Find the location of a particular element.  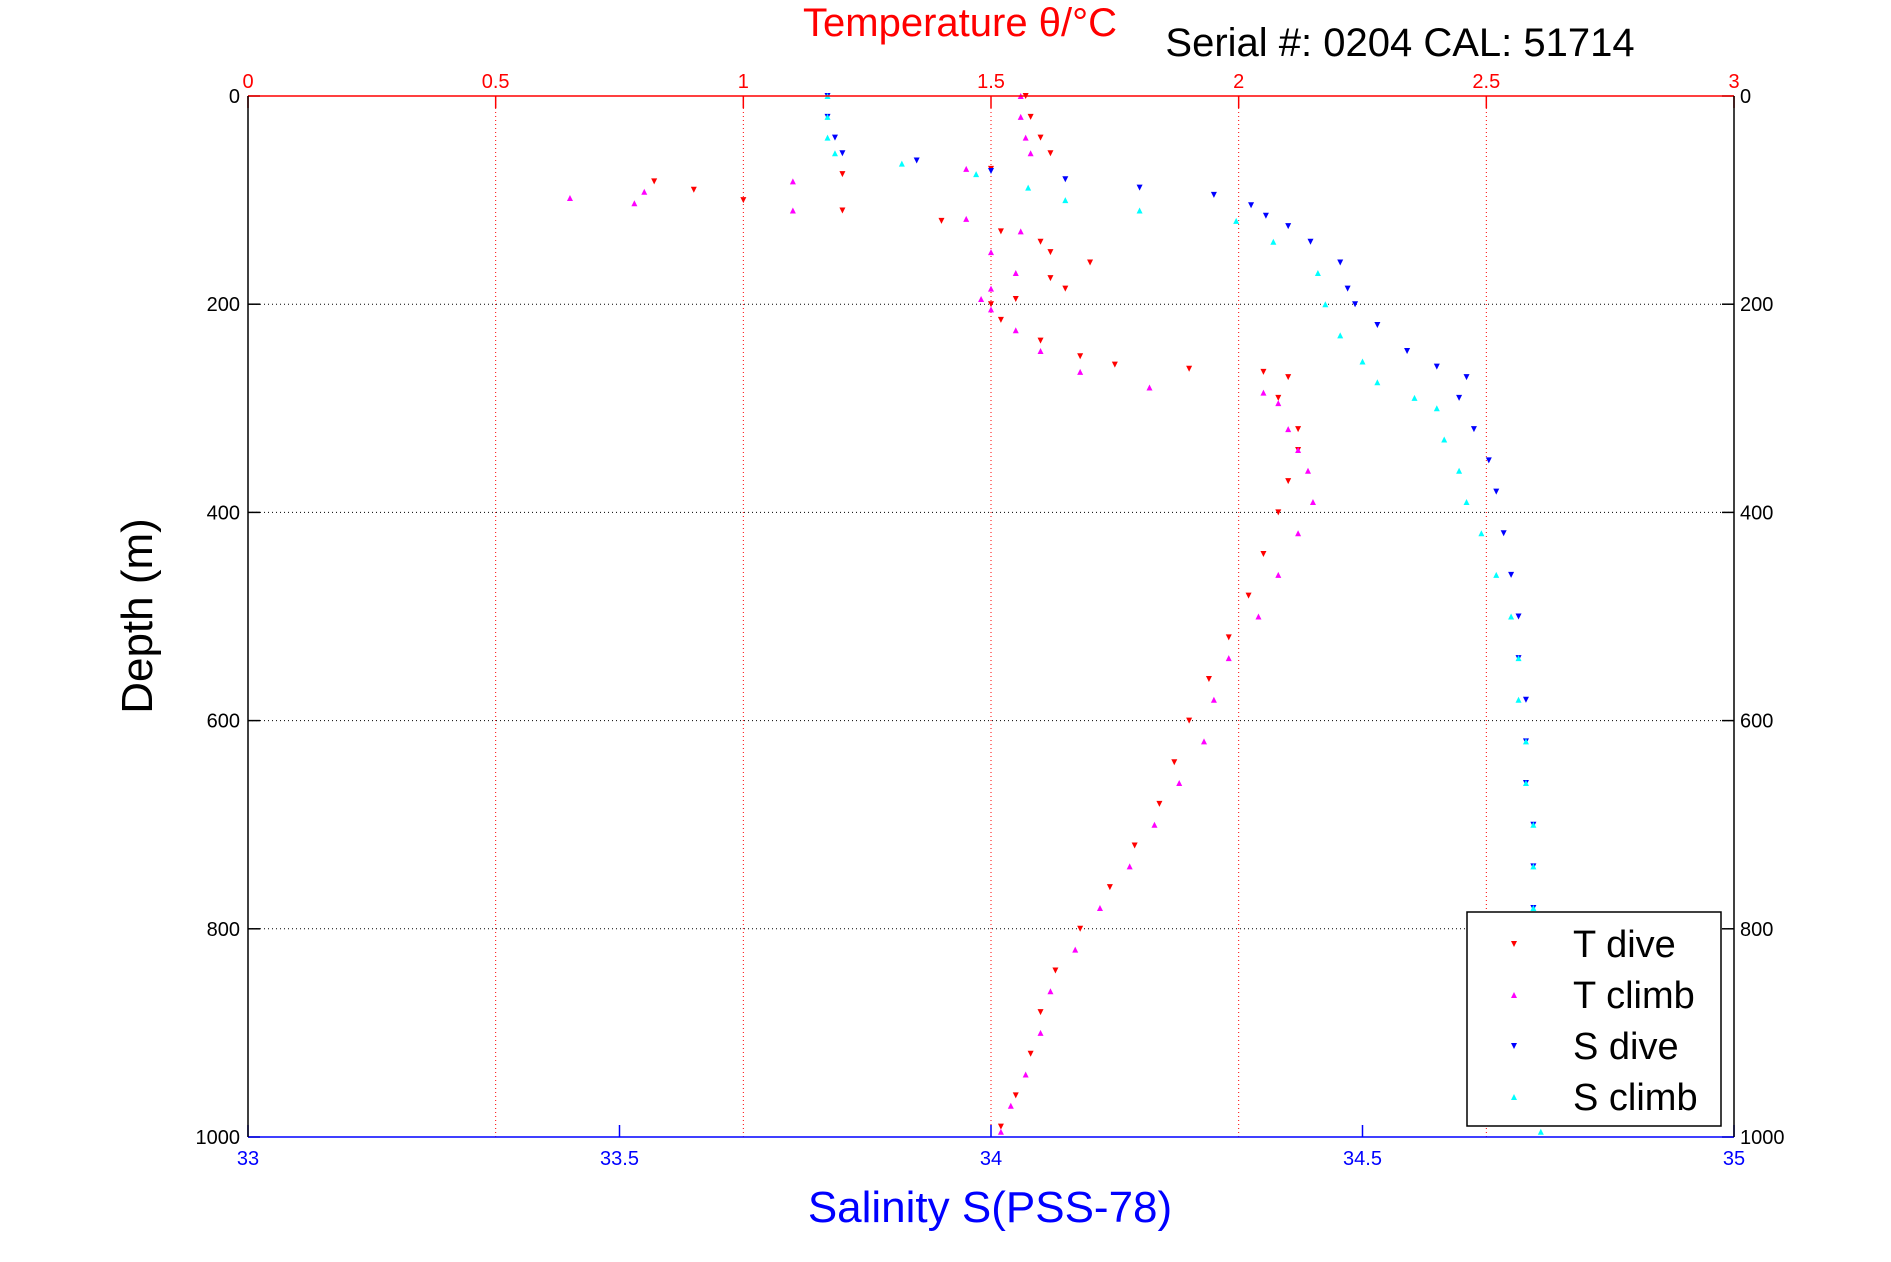

depth-tick-label-right: 0 is located at coordinates (1745, 97).